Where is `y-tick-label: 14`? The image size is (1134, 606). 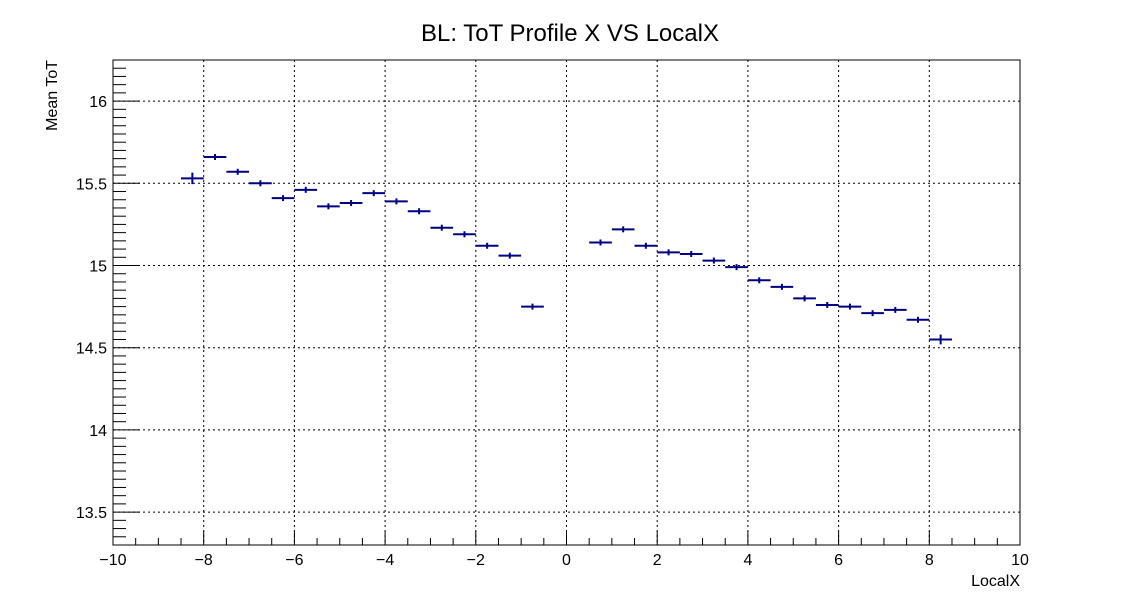 y-tick-label: 14 is located at coordinates (98, 431).